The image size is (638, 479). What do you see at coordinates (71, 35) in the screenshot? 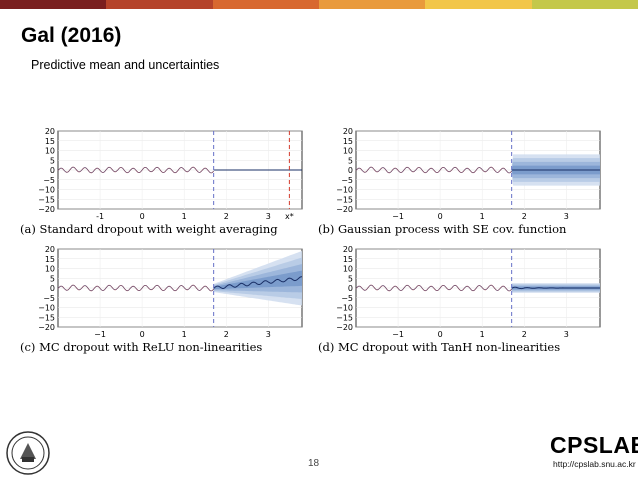
I see `slide-title: Gal (2016)` at bounding box center [71, 35].